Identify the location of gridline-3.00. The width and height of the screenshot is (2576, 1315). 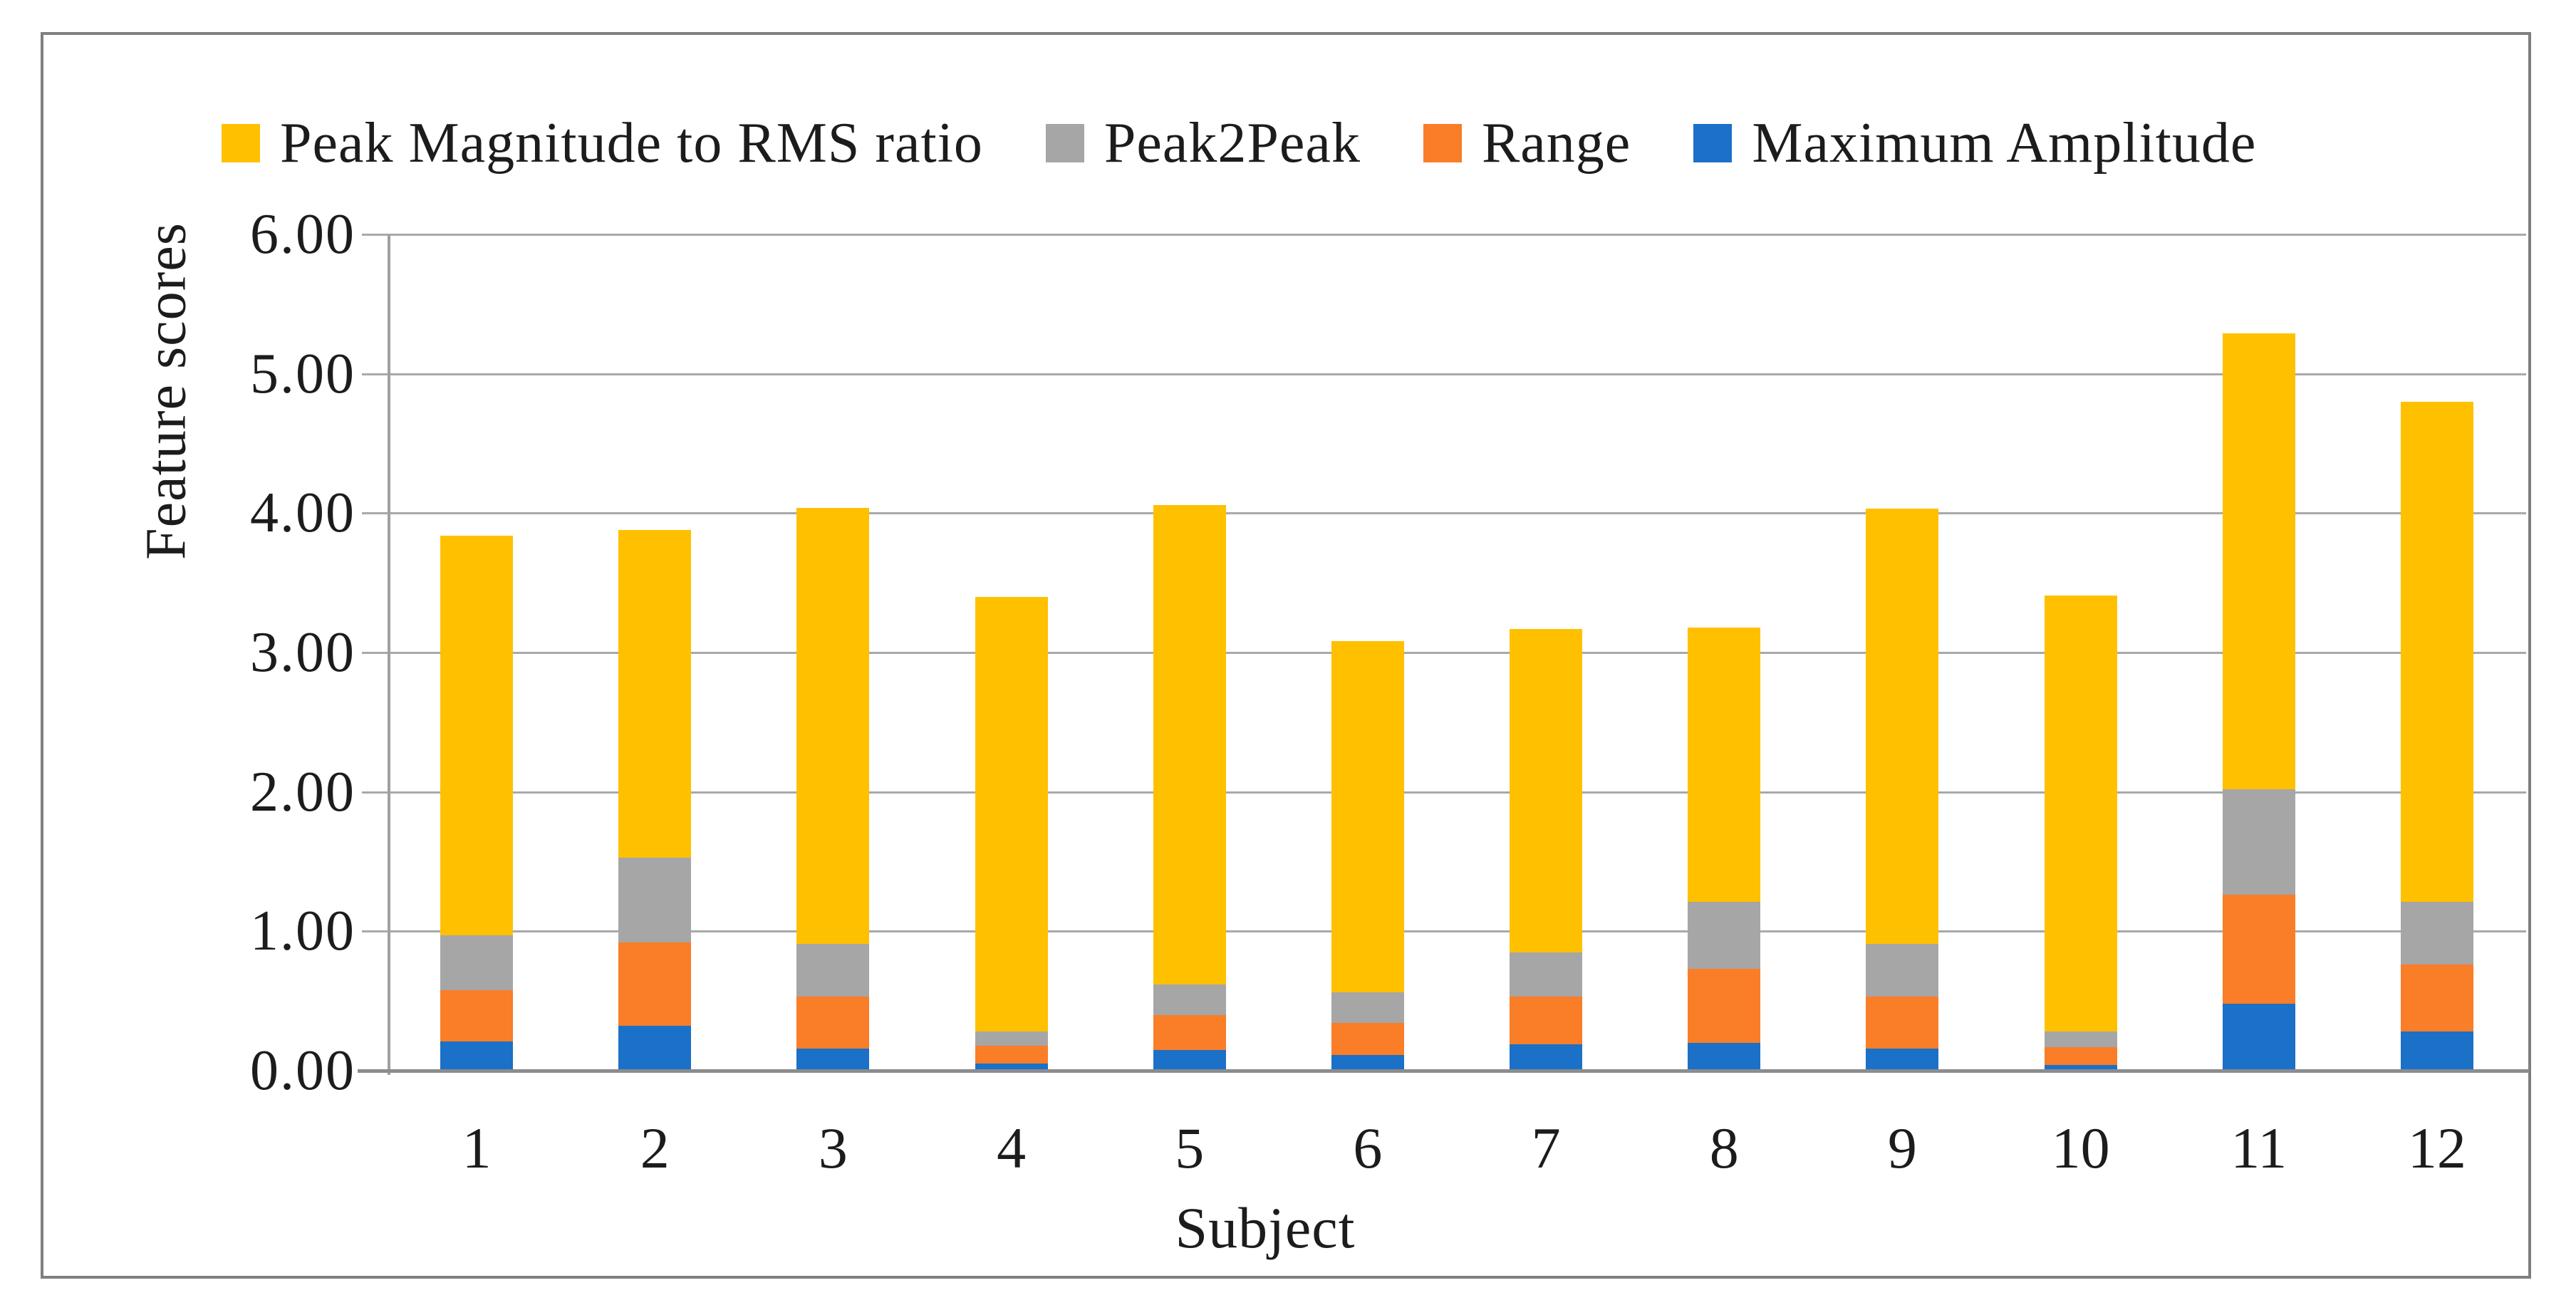
(1457, 653).